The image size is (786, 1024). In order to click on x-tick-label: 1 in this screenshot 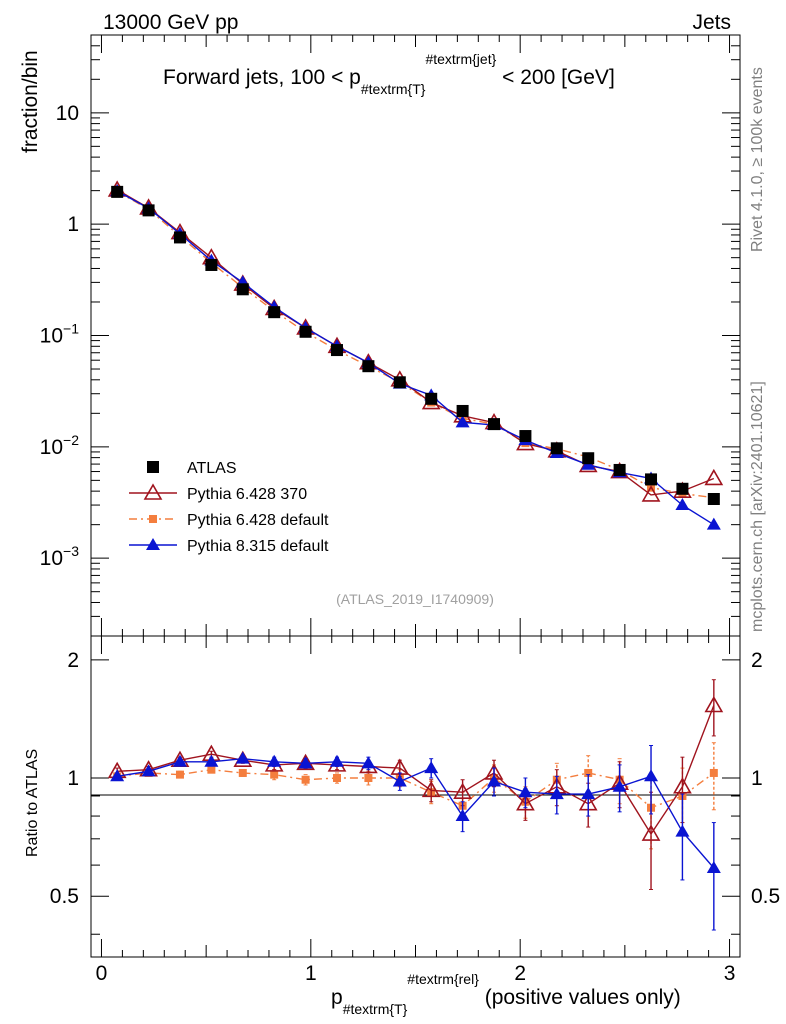, I will do `click(311, 973)`.